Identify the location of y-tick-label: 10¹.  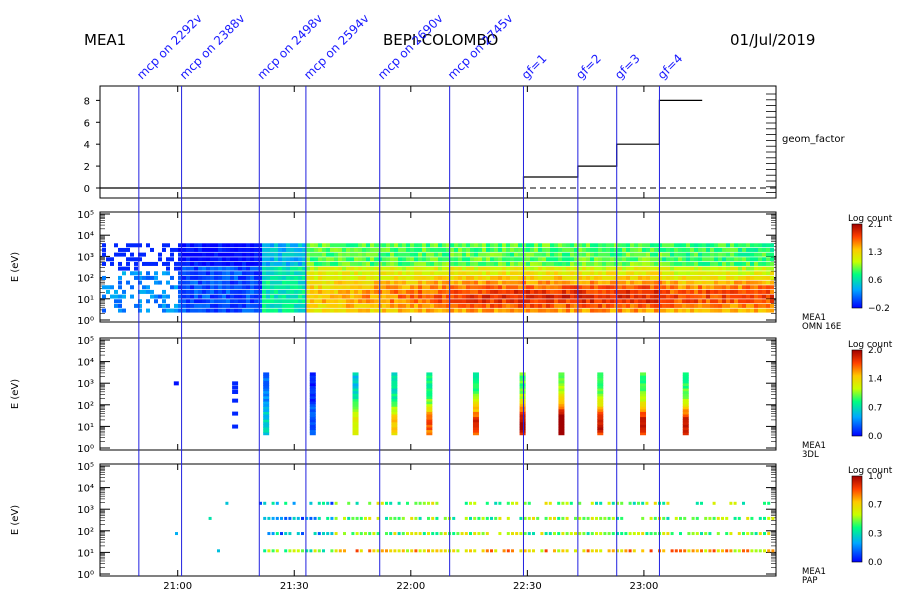
(85, 300).